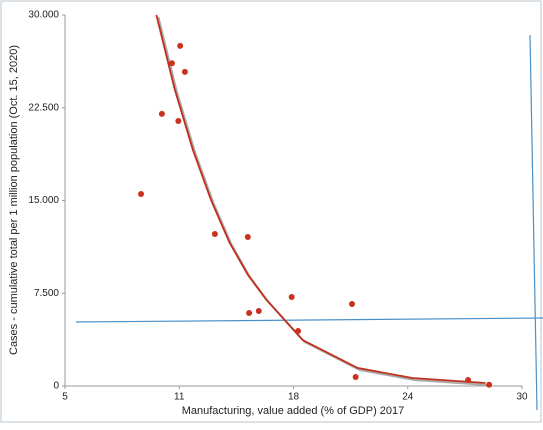  Describe the element at coordinates (43, 200) in the screenshot. I see `y-tick-label: 15.000` at that location.